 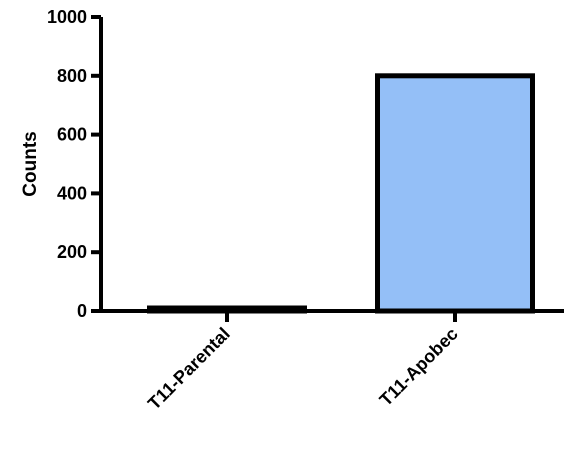 What do you see at coordinates (72, 193) in the screenshot?
I see `y-tick-label: 400` at bounding box center [72, 193].